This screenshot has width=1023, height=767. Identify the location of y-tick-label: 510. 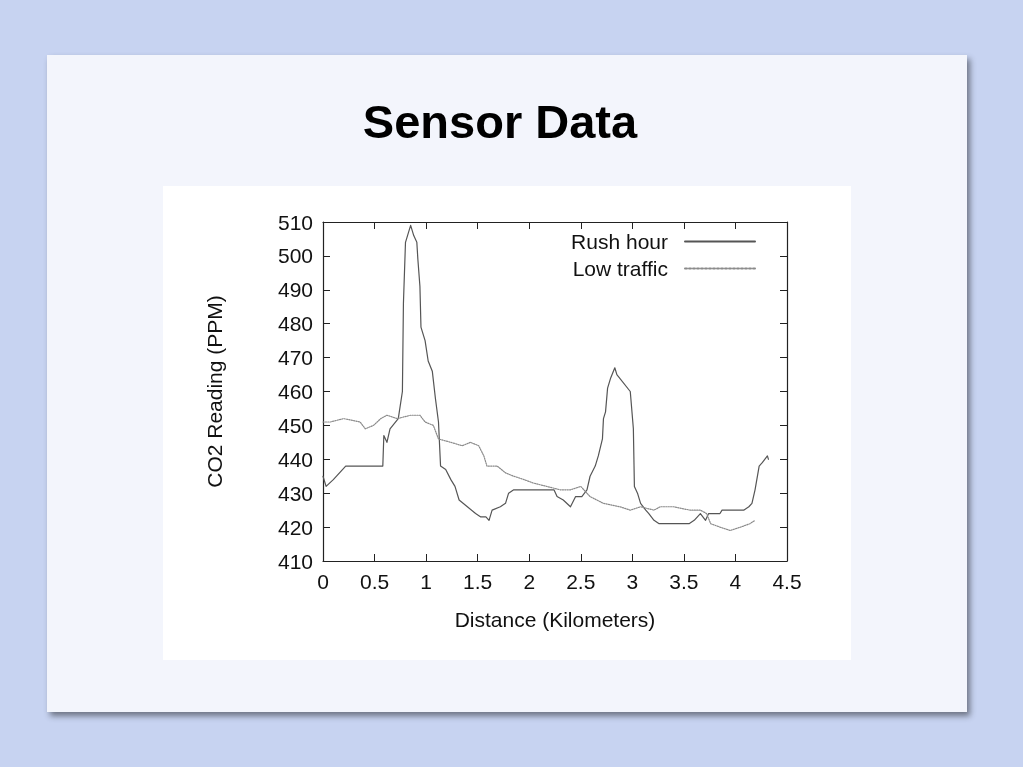
(295, 222).